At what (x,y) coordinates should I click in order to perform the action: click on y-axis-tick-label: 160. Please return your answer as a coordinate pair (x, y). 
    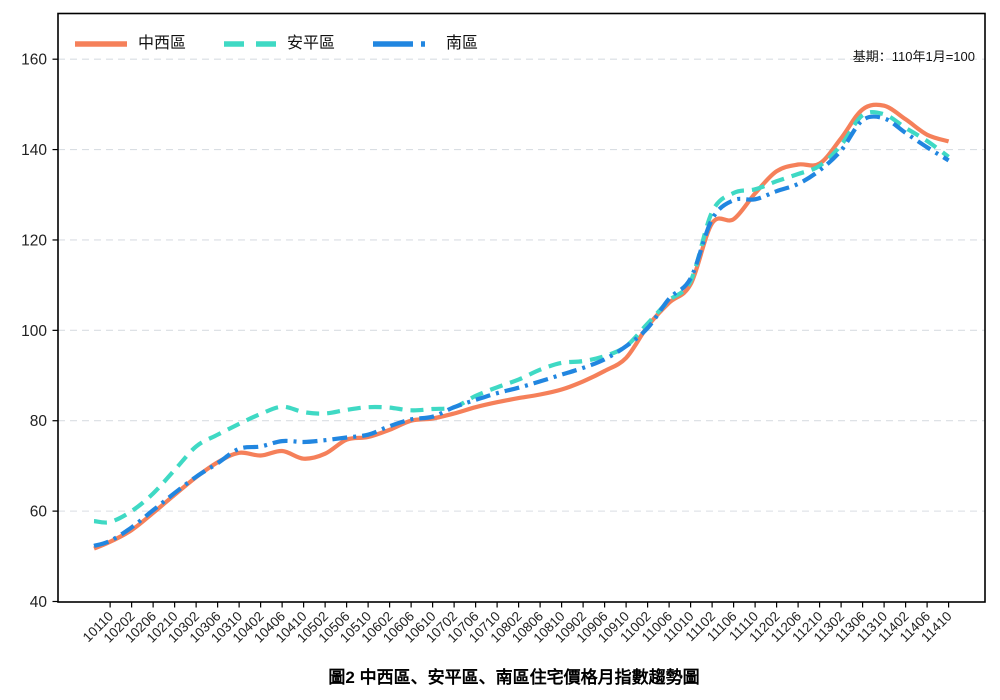
    Looking at the image, I should click on (34, 60).